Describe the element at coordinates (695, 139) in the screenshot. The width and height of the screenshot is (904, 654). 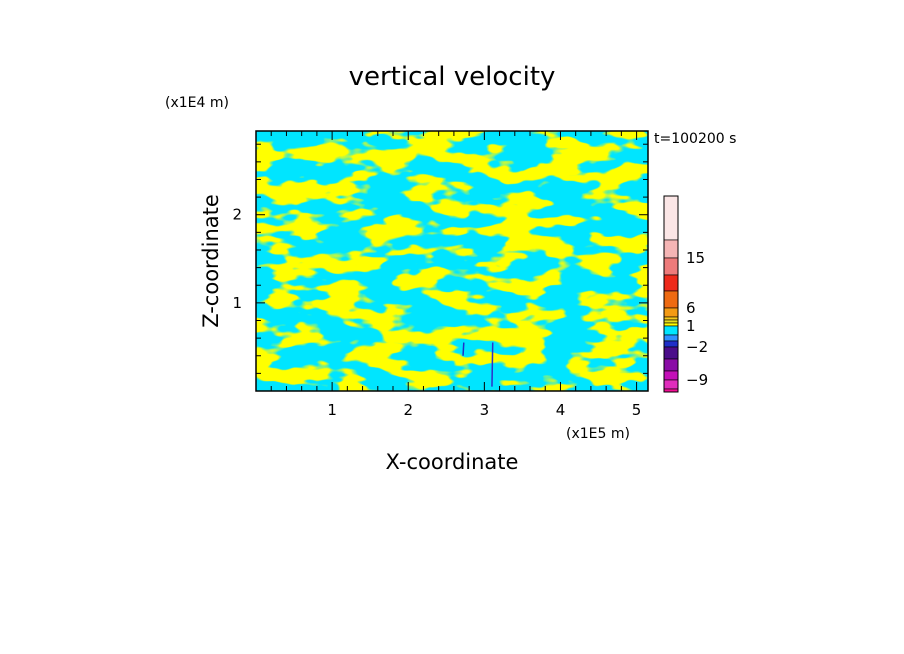
I see `time-label: t=100200 s` at that location.